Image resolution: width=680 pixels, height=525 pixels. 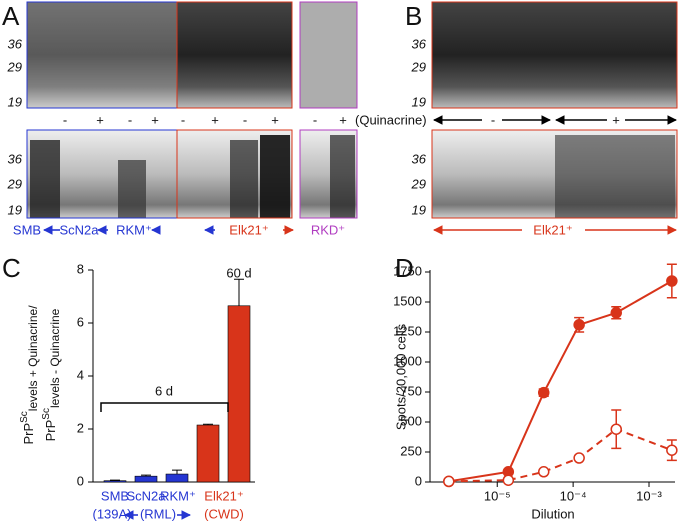 I want to click on y-tick-label: 1750, so click(x=407, y=270).